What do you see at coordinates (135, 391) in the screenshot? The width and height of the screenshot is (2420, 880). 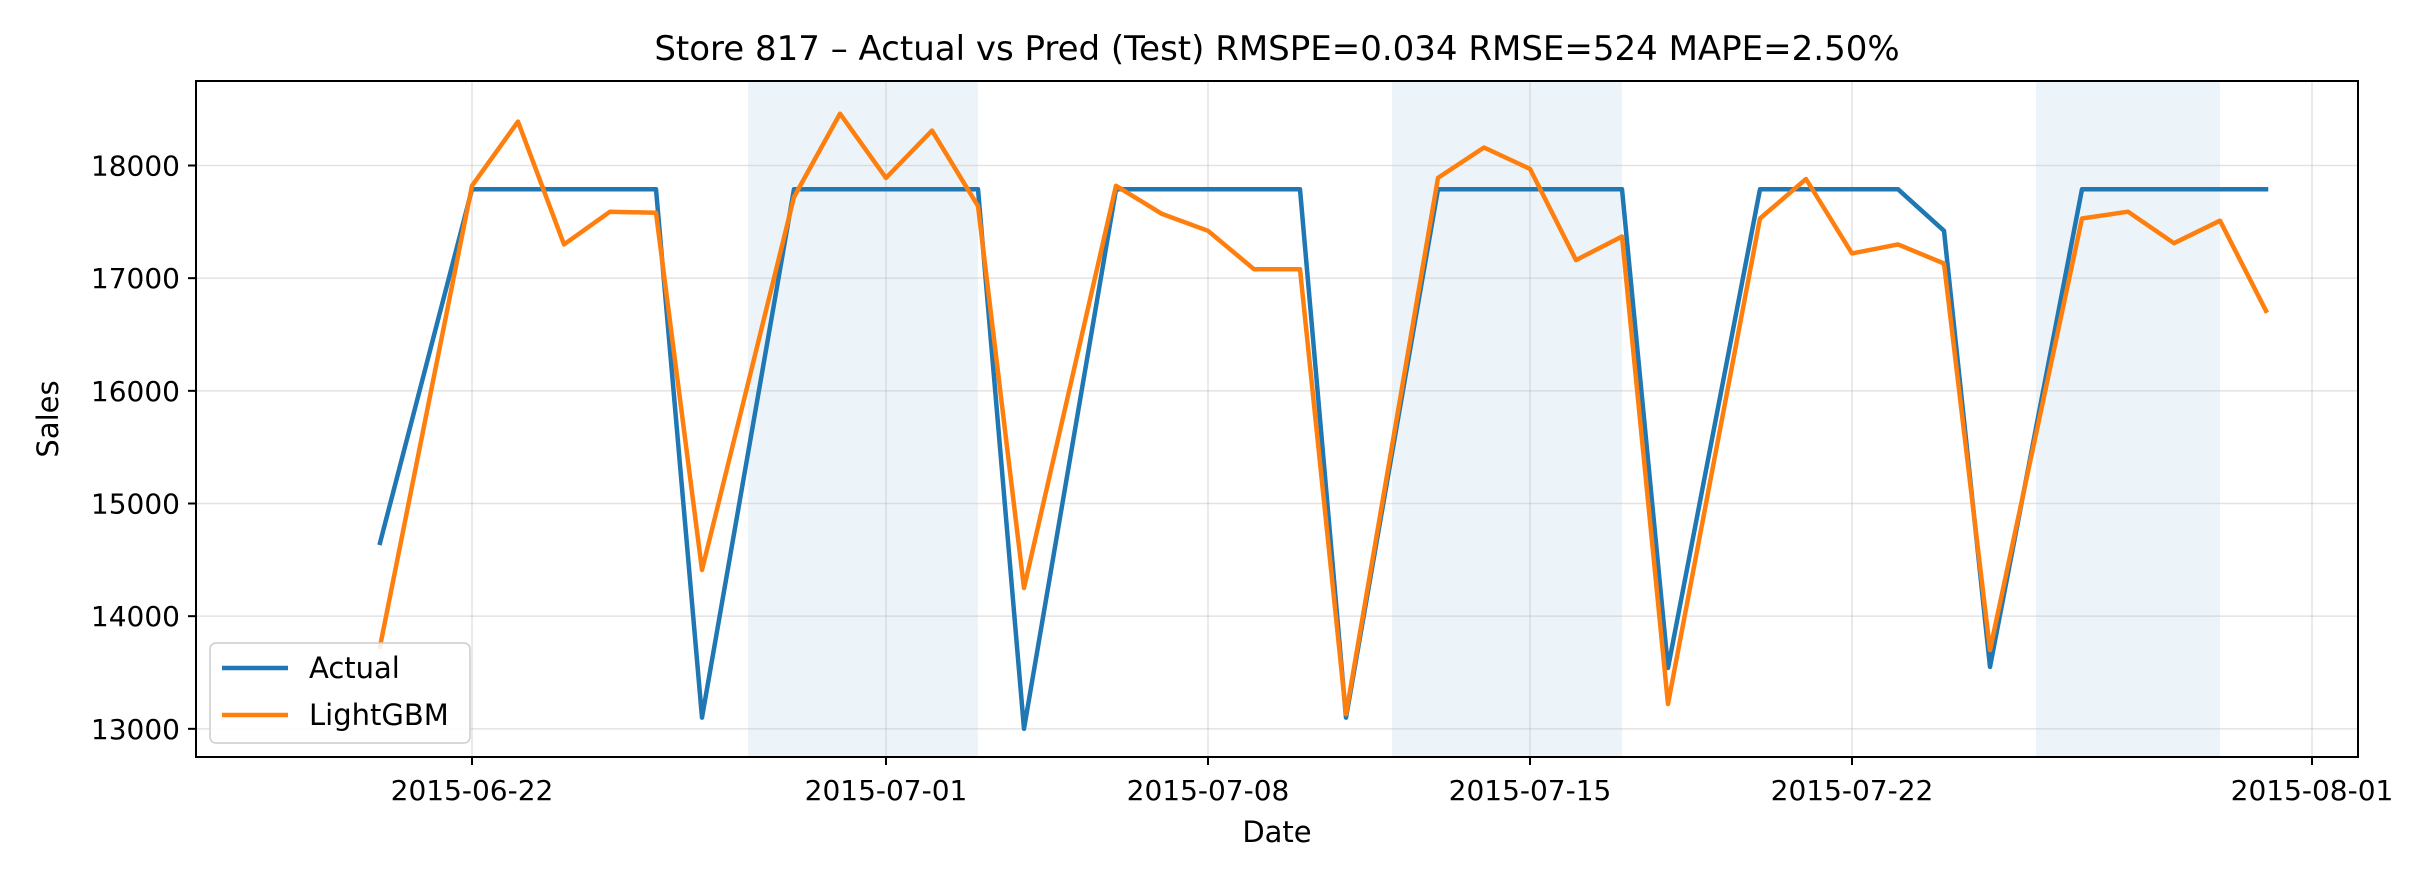 I see `y-tick-label: 16000` at bounding box center [135, 391].